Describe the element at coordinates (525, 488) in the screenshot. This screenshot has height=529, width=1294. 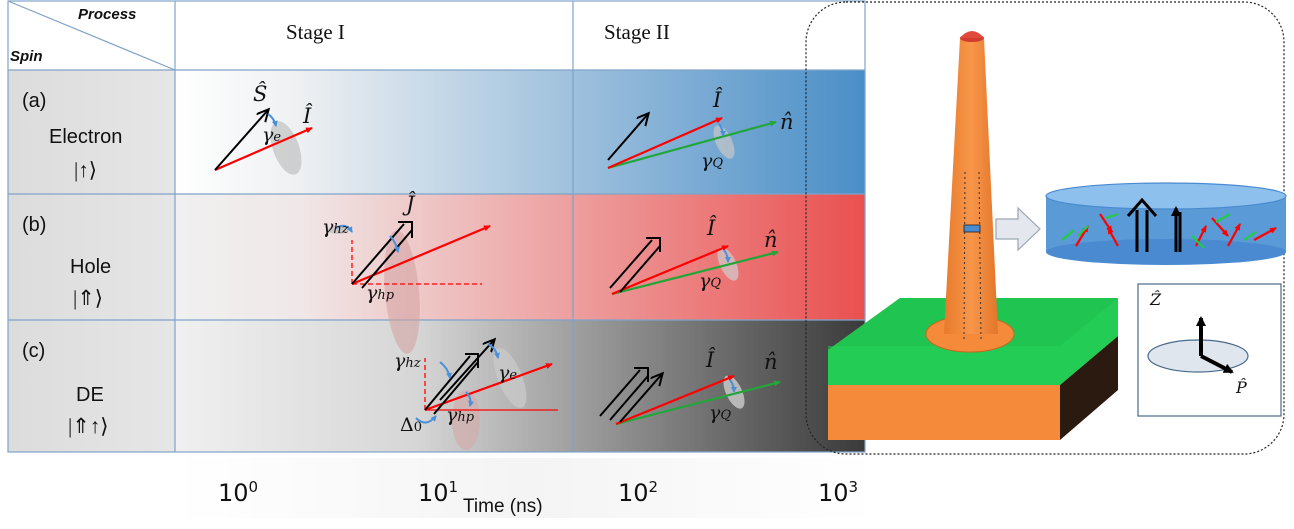
I see `time-axis-band` at that location.